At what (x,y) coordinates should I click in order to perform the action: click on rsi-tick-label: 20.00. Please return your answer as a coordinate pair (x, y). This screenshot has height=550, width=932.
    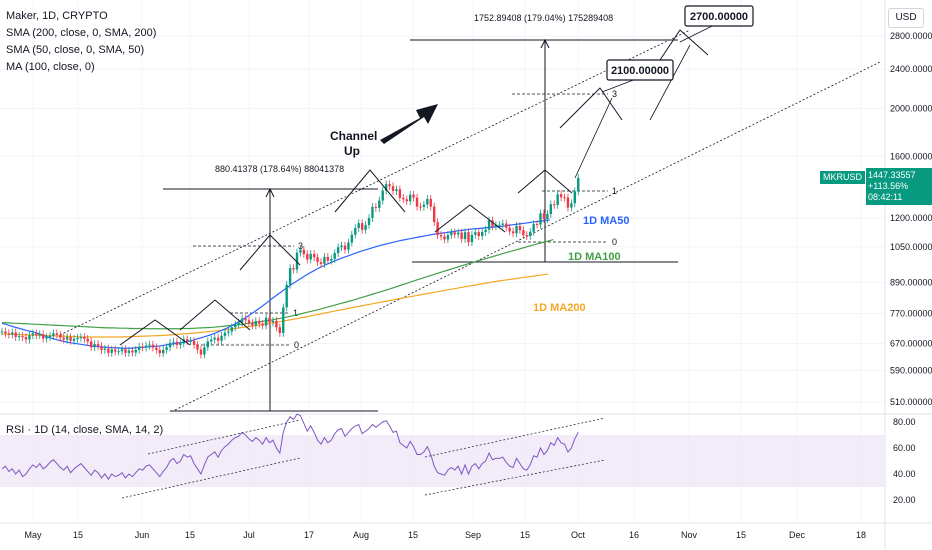
    Looking at the image, I should click on (904, 500).